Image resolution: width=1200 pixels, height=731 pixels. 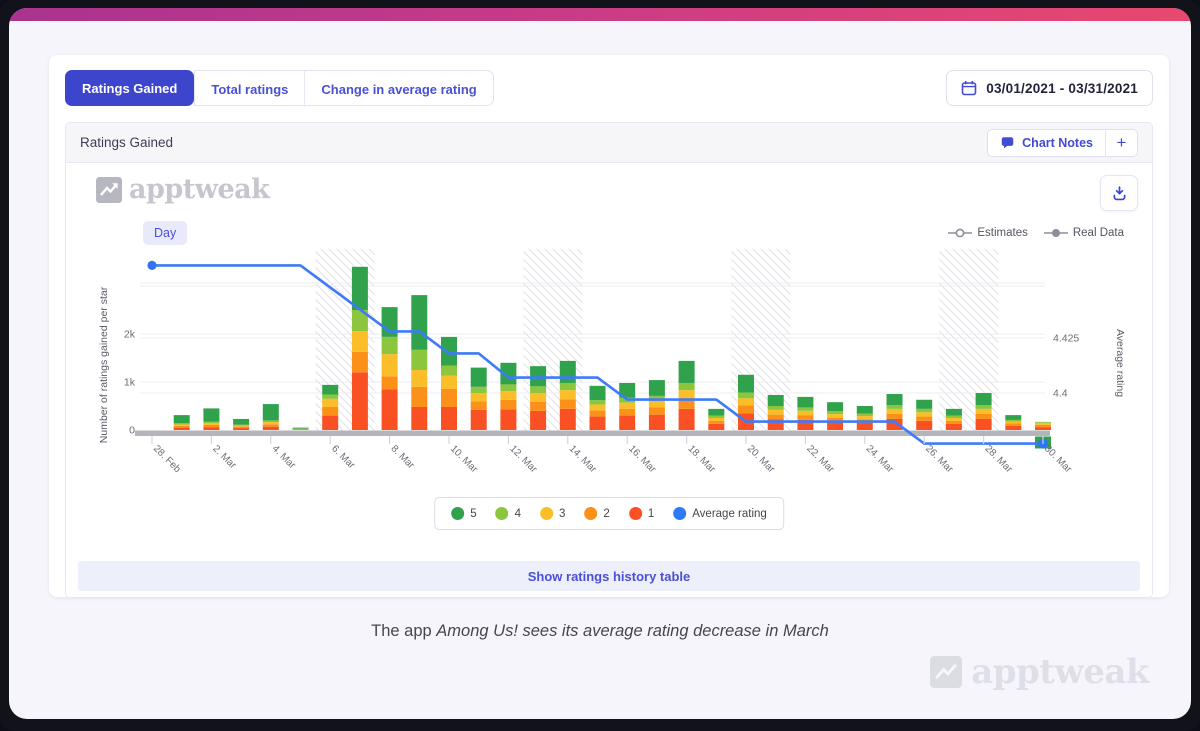 What do you see at coordinates (1057, 142) in the screenshot?
I see `chart-notes-label: Chart Notes` at bounding box center [1057, 142].